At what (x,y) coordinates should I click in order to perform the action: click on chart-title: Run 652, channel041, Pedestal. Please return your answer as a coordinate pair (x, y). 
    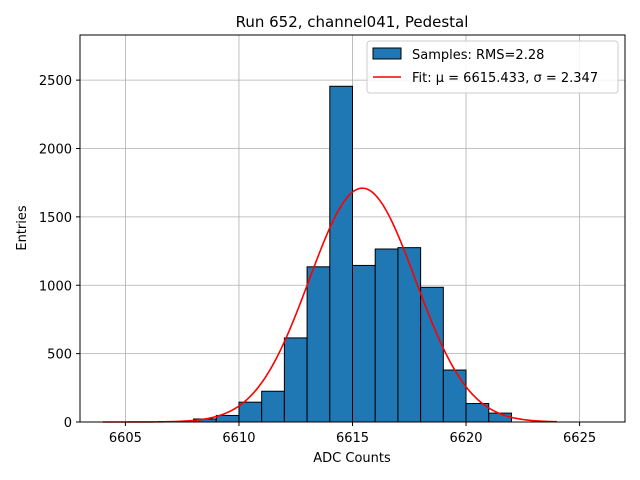
    Looking at the image, I should click on (352, 22).